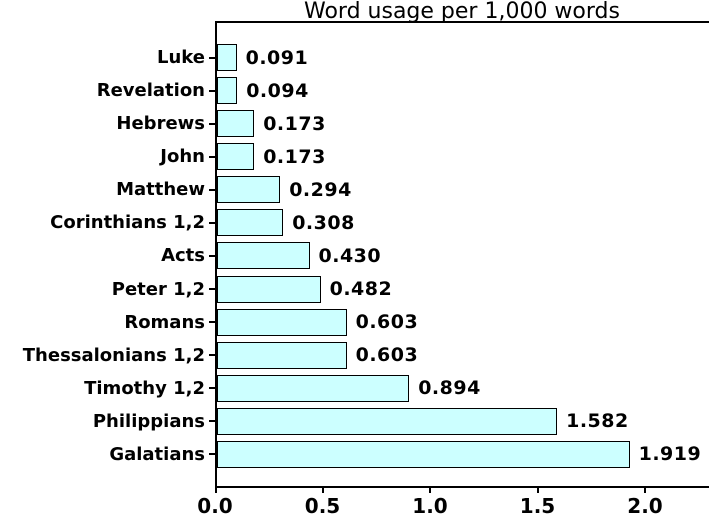 This screenshot has width=709, height=517. What do you see at coordinates (215, 505) in the screenshot?
I see `x-tick-label: 0.0` at bounding box center [215, 505].